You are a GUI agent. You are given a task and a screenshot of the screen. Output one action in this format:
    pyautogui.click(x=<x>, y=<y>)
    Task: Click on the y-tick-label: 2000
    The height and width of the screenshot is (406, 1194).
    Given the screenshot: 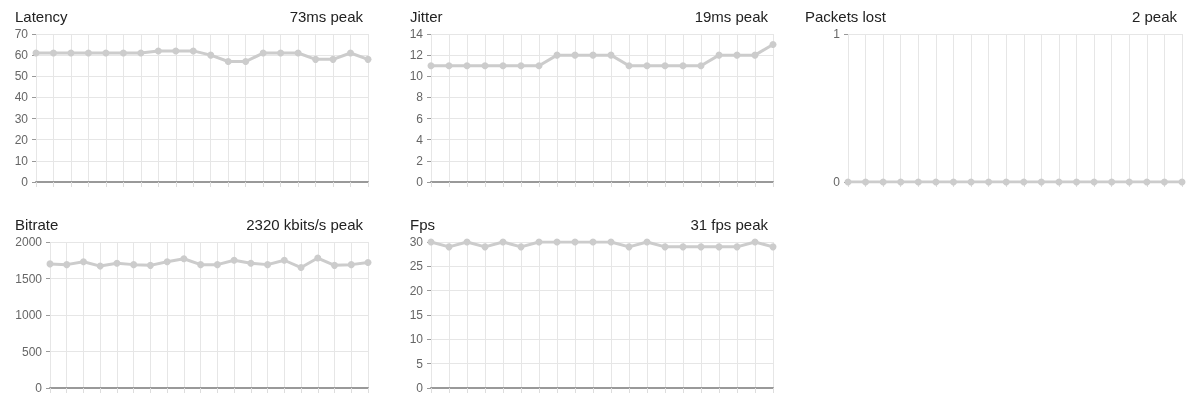 What is the action you would take?
    pyautogui.click(x=29, y=242)
    